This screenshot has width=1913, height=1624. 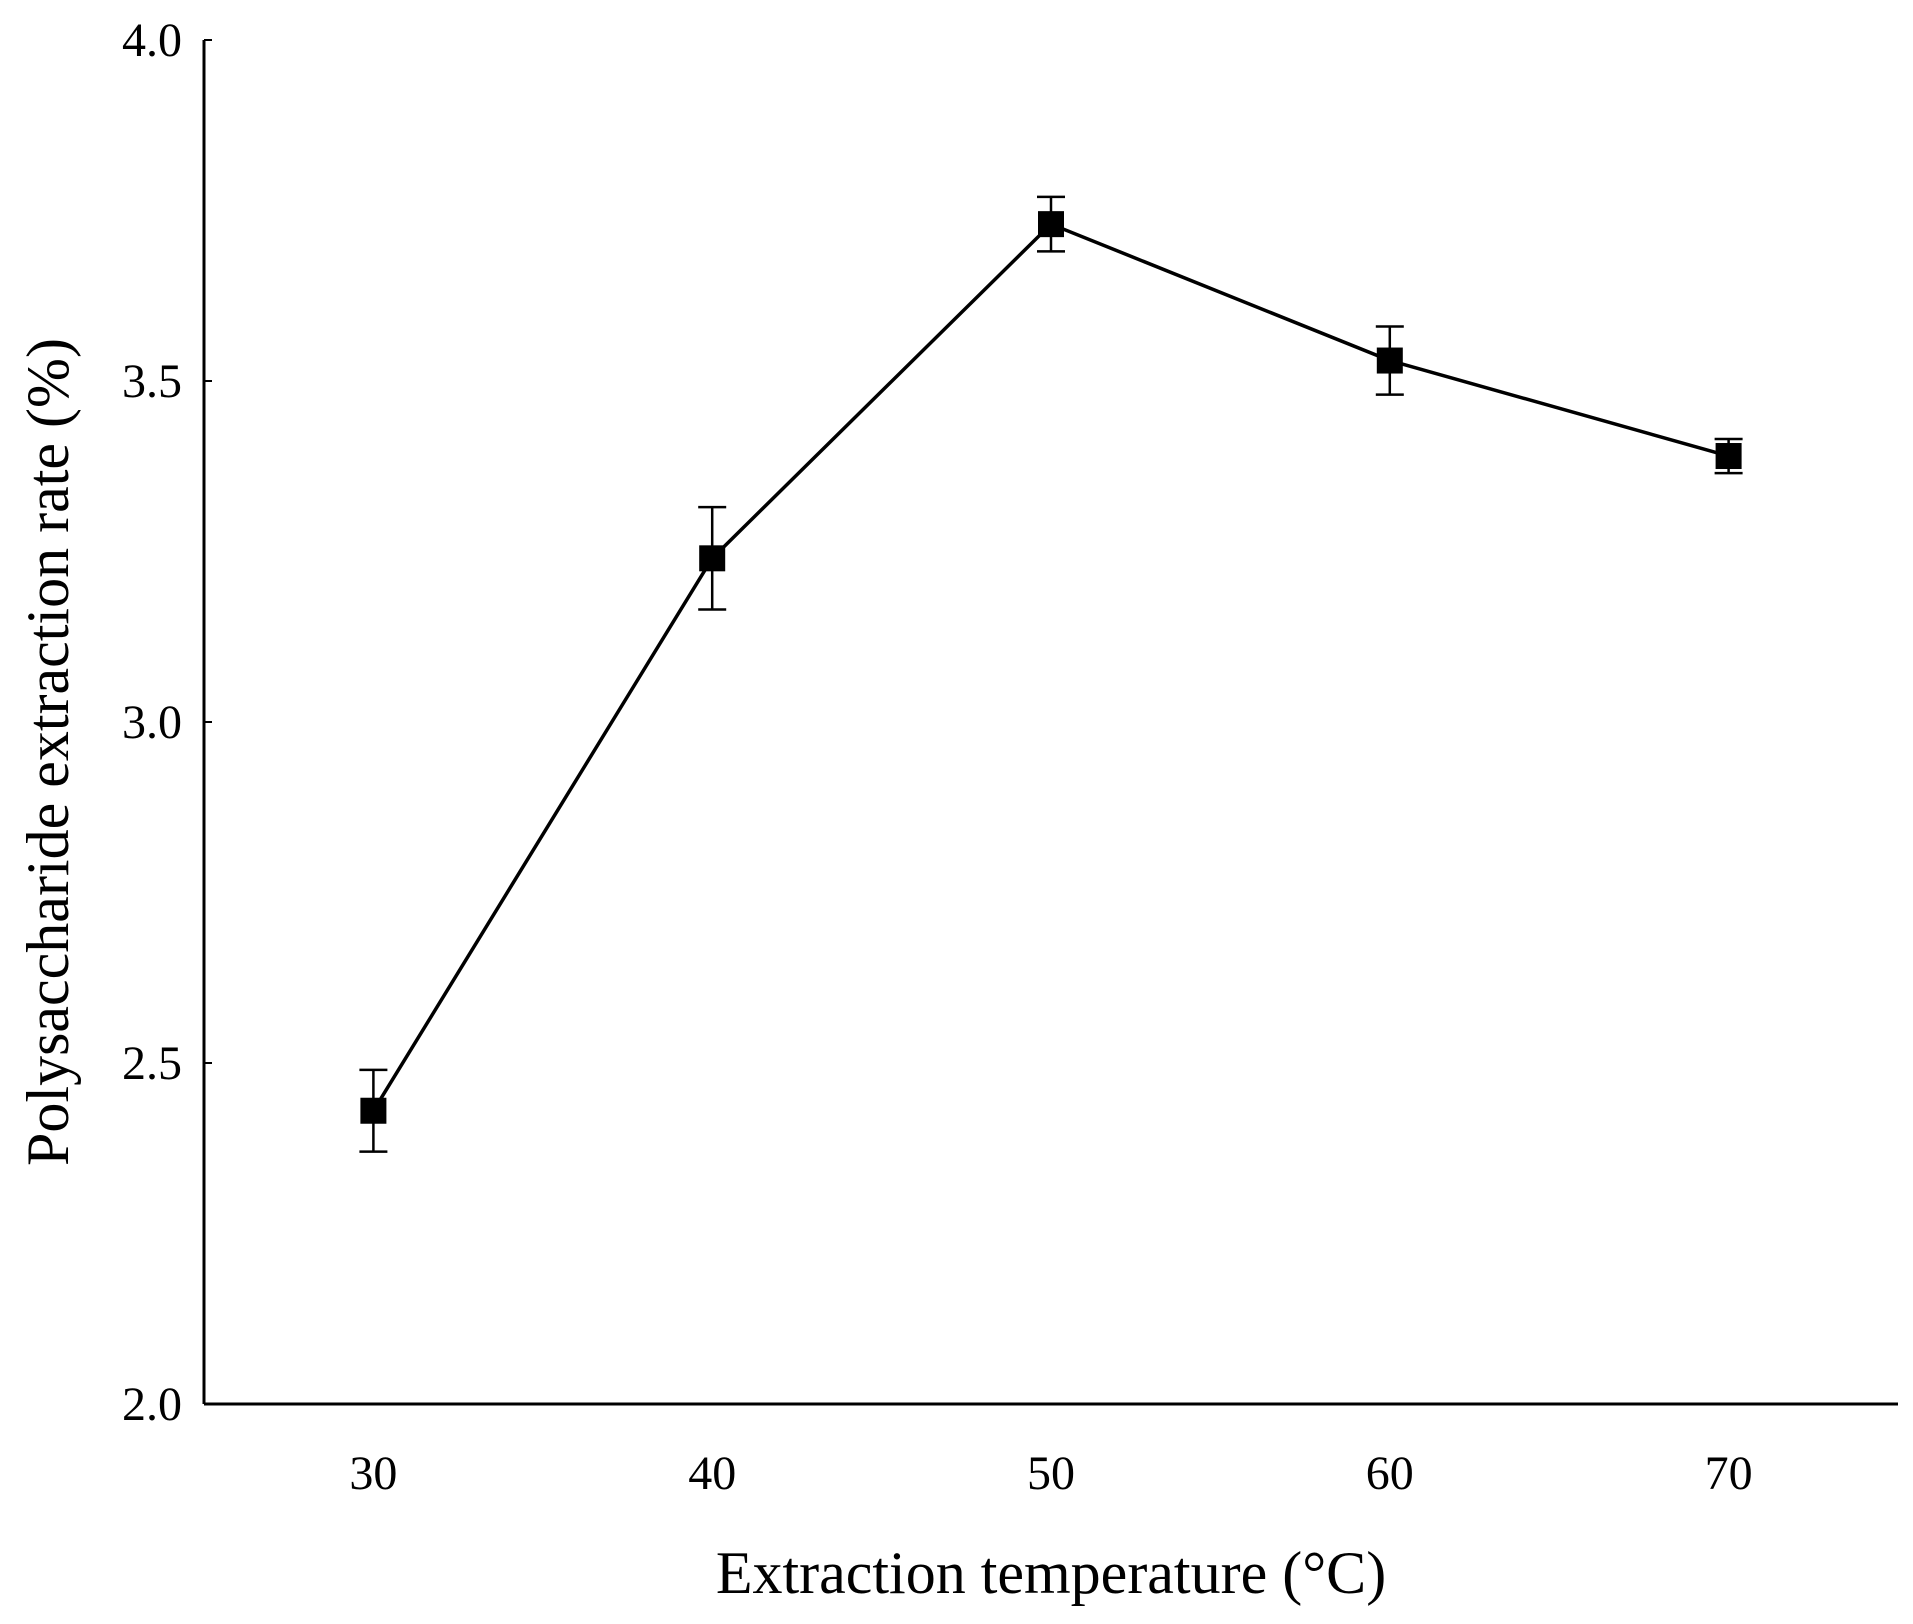 I want to click on y-axis-ticks: 2.0 2.5 3.0 3.5 4.0, so click(x=167, y=722).